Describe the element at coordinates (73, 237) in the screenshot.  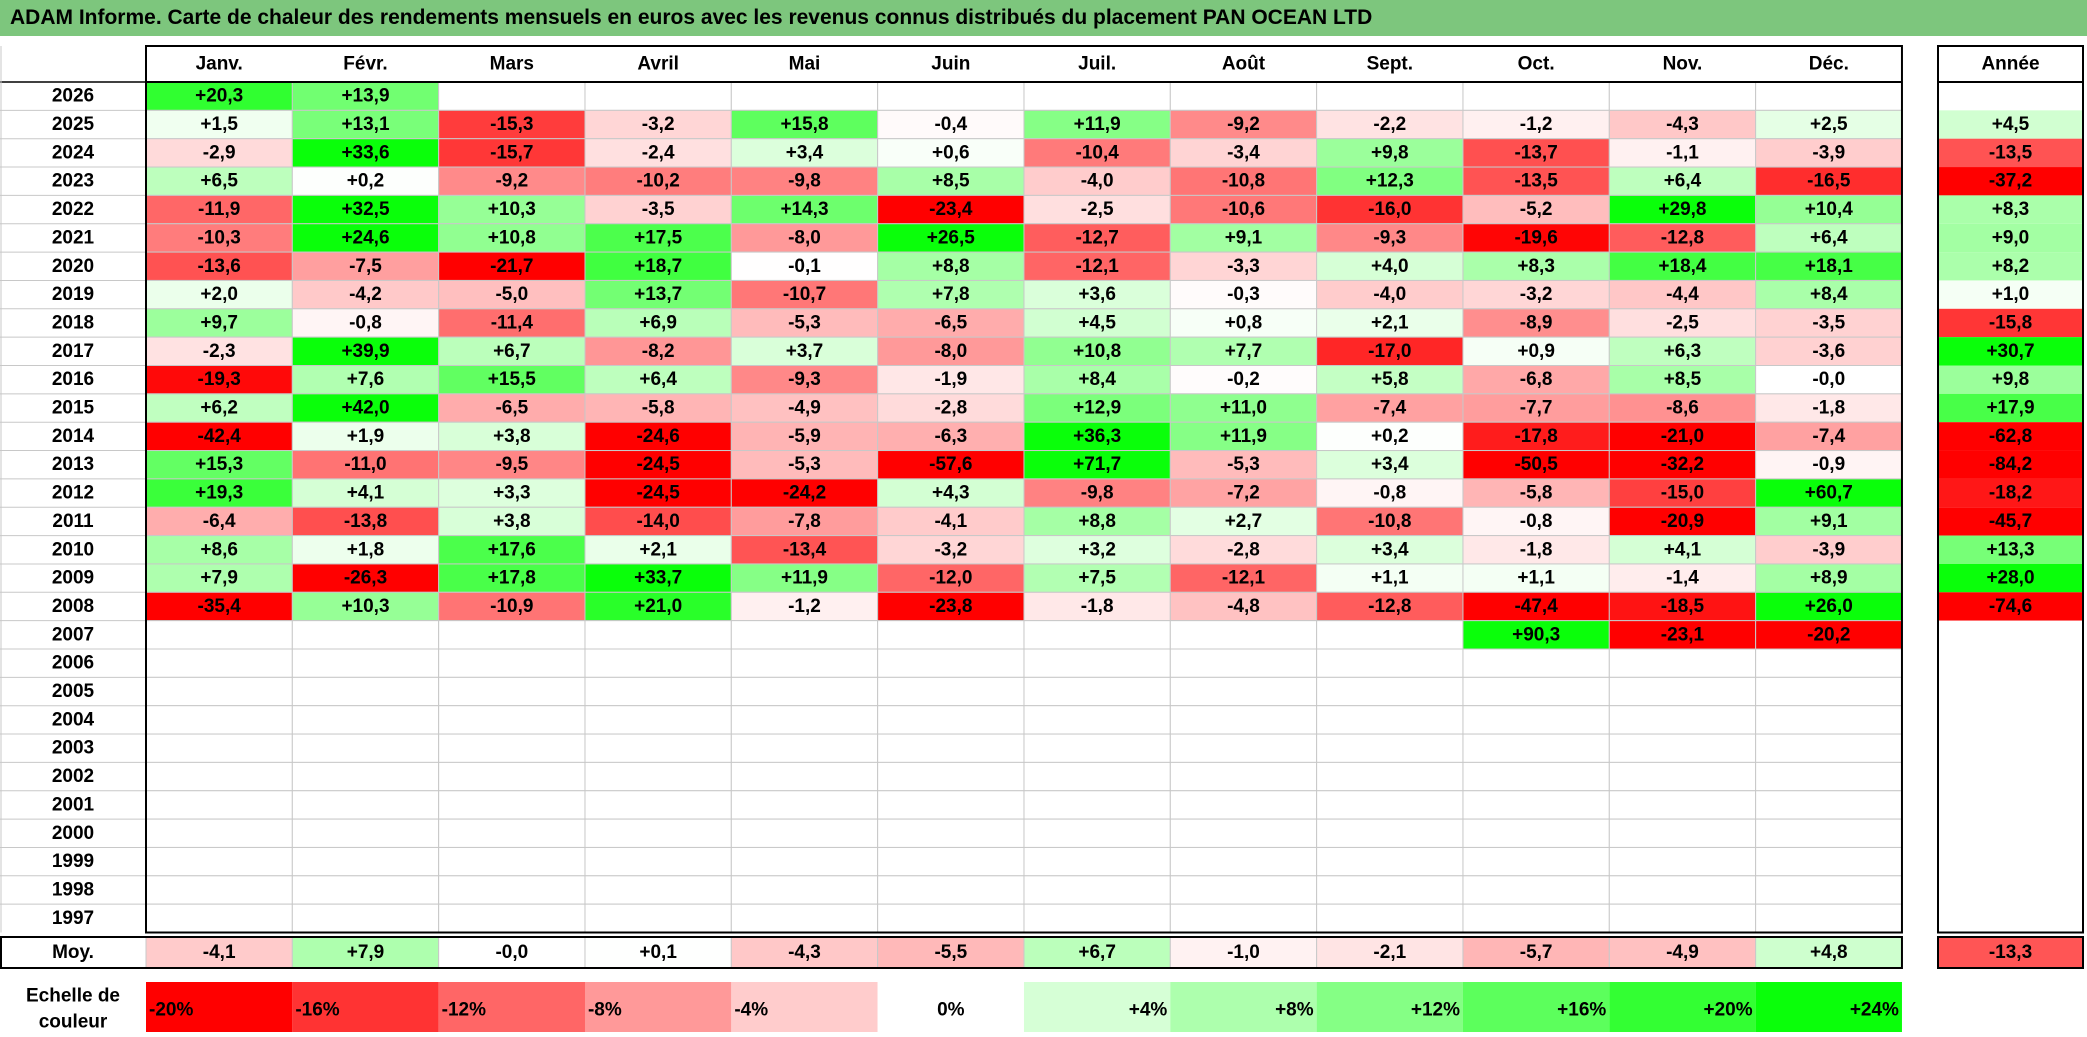
I see `year-label: 2021` at that location.